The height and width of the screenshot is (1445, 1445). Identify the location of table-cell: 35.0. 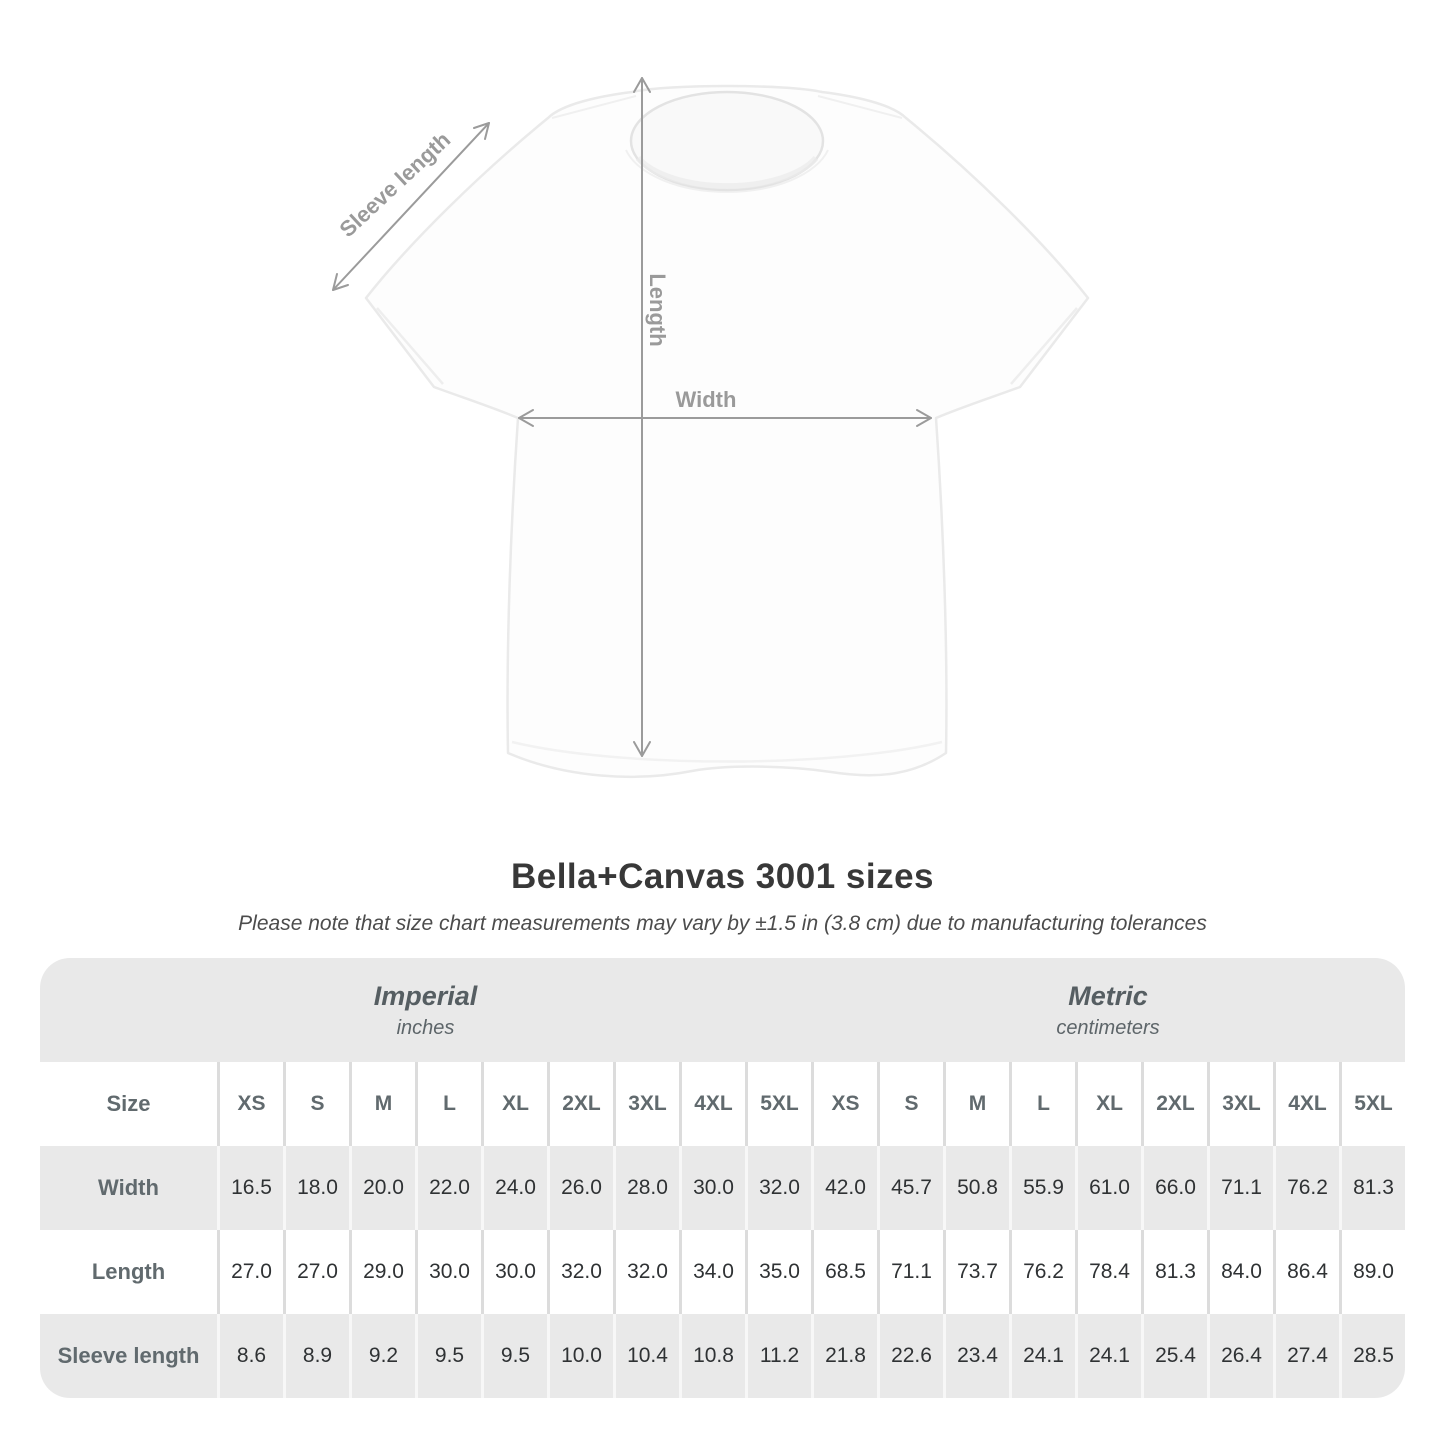
(778, 1272).